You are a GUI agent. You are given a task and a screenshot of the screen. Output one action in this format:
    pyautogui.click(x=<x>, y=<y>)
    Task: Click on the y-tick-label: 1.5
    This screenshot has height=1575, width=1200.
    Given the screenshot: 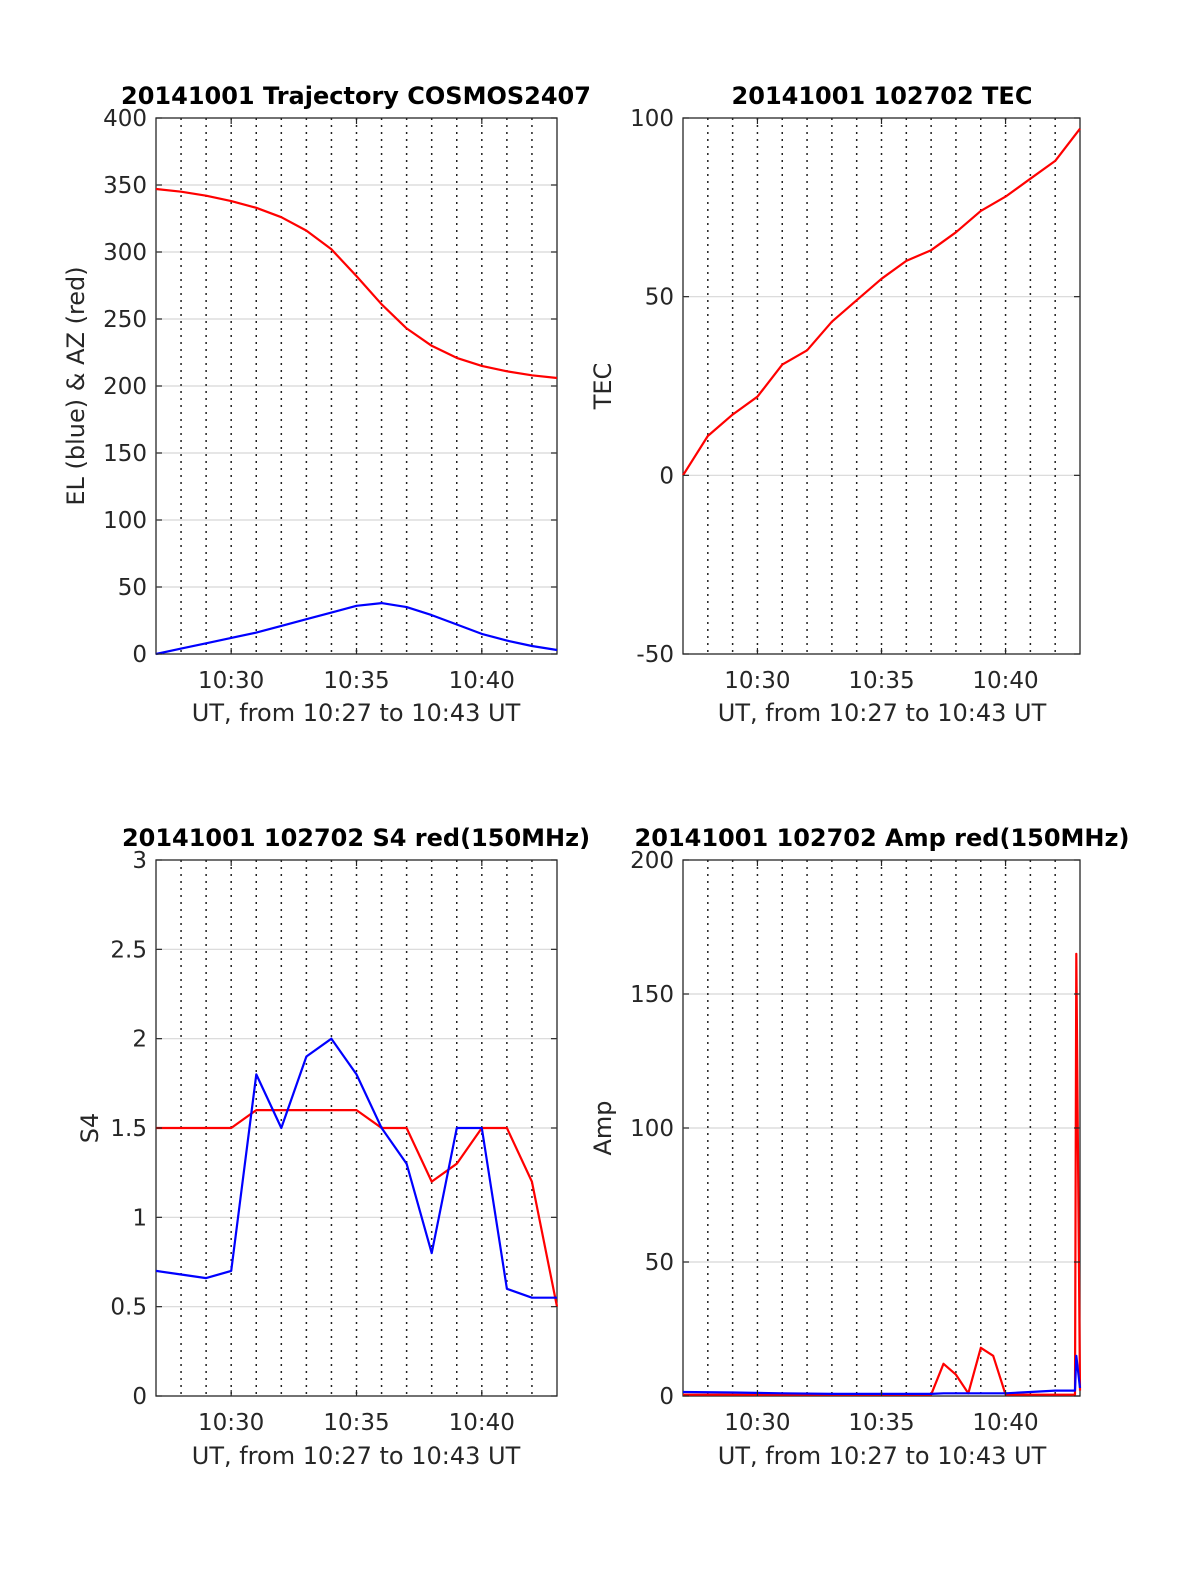 What is the action you would take?
    pyautogui.click(x=128, y=1129)
    